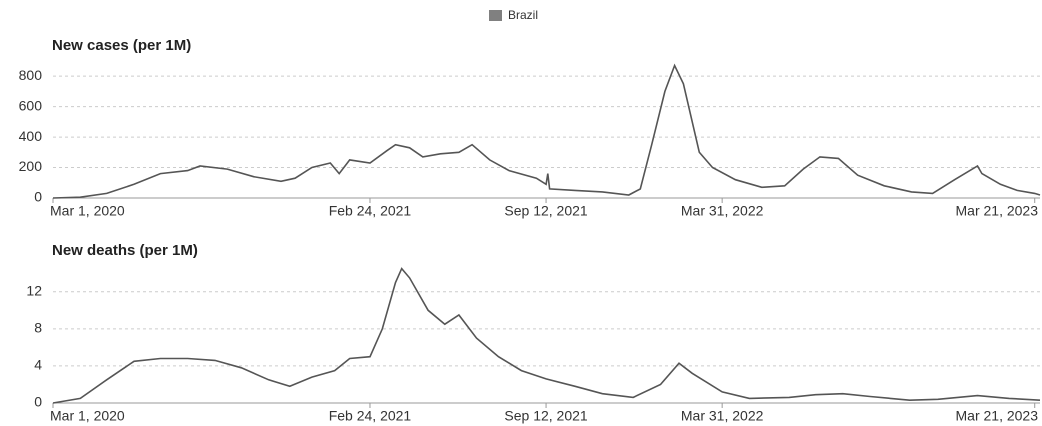 This screenshot has height=426, width=1042. Describe the element at coordinates (38, 328) in the screenshot. I see `y-tick-label: 8` at that location.